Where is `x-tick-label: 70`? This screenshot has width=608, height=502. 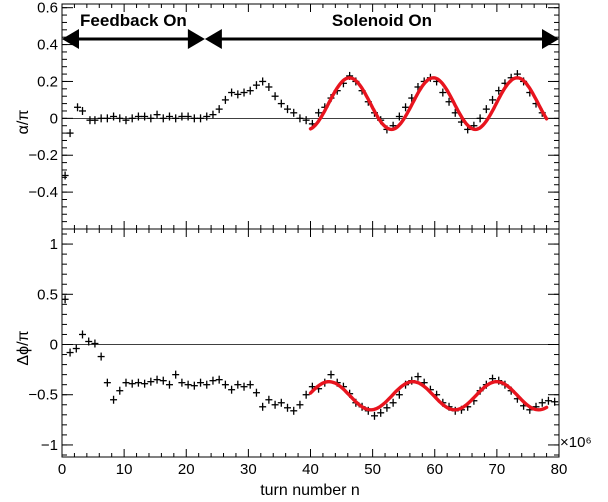
x-tick-label: 70 is located at coordinates (497, 469).